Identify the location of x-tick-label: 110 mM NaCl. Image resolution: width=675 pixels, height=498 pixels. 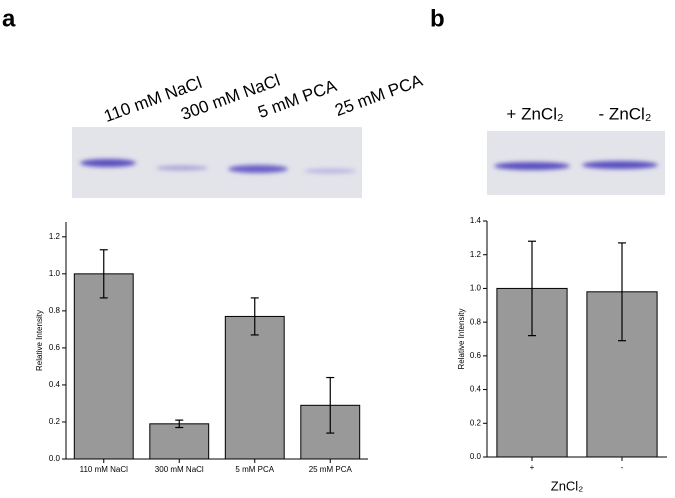
(104, 469).